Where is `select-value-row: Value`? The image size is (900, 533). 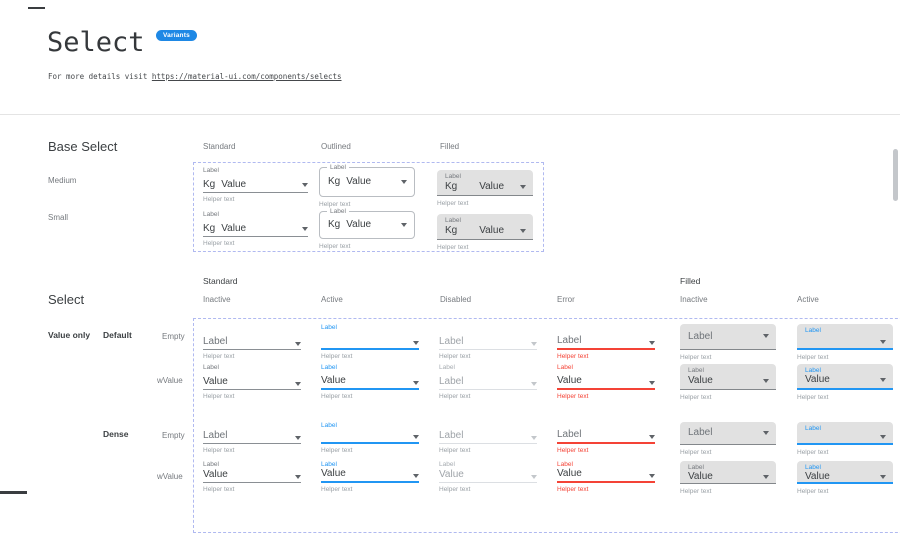 select-value-row: Value is located at coordinates (728, 381).